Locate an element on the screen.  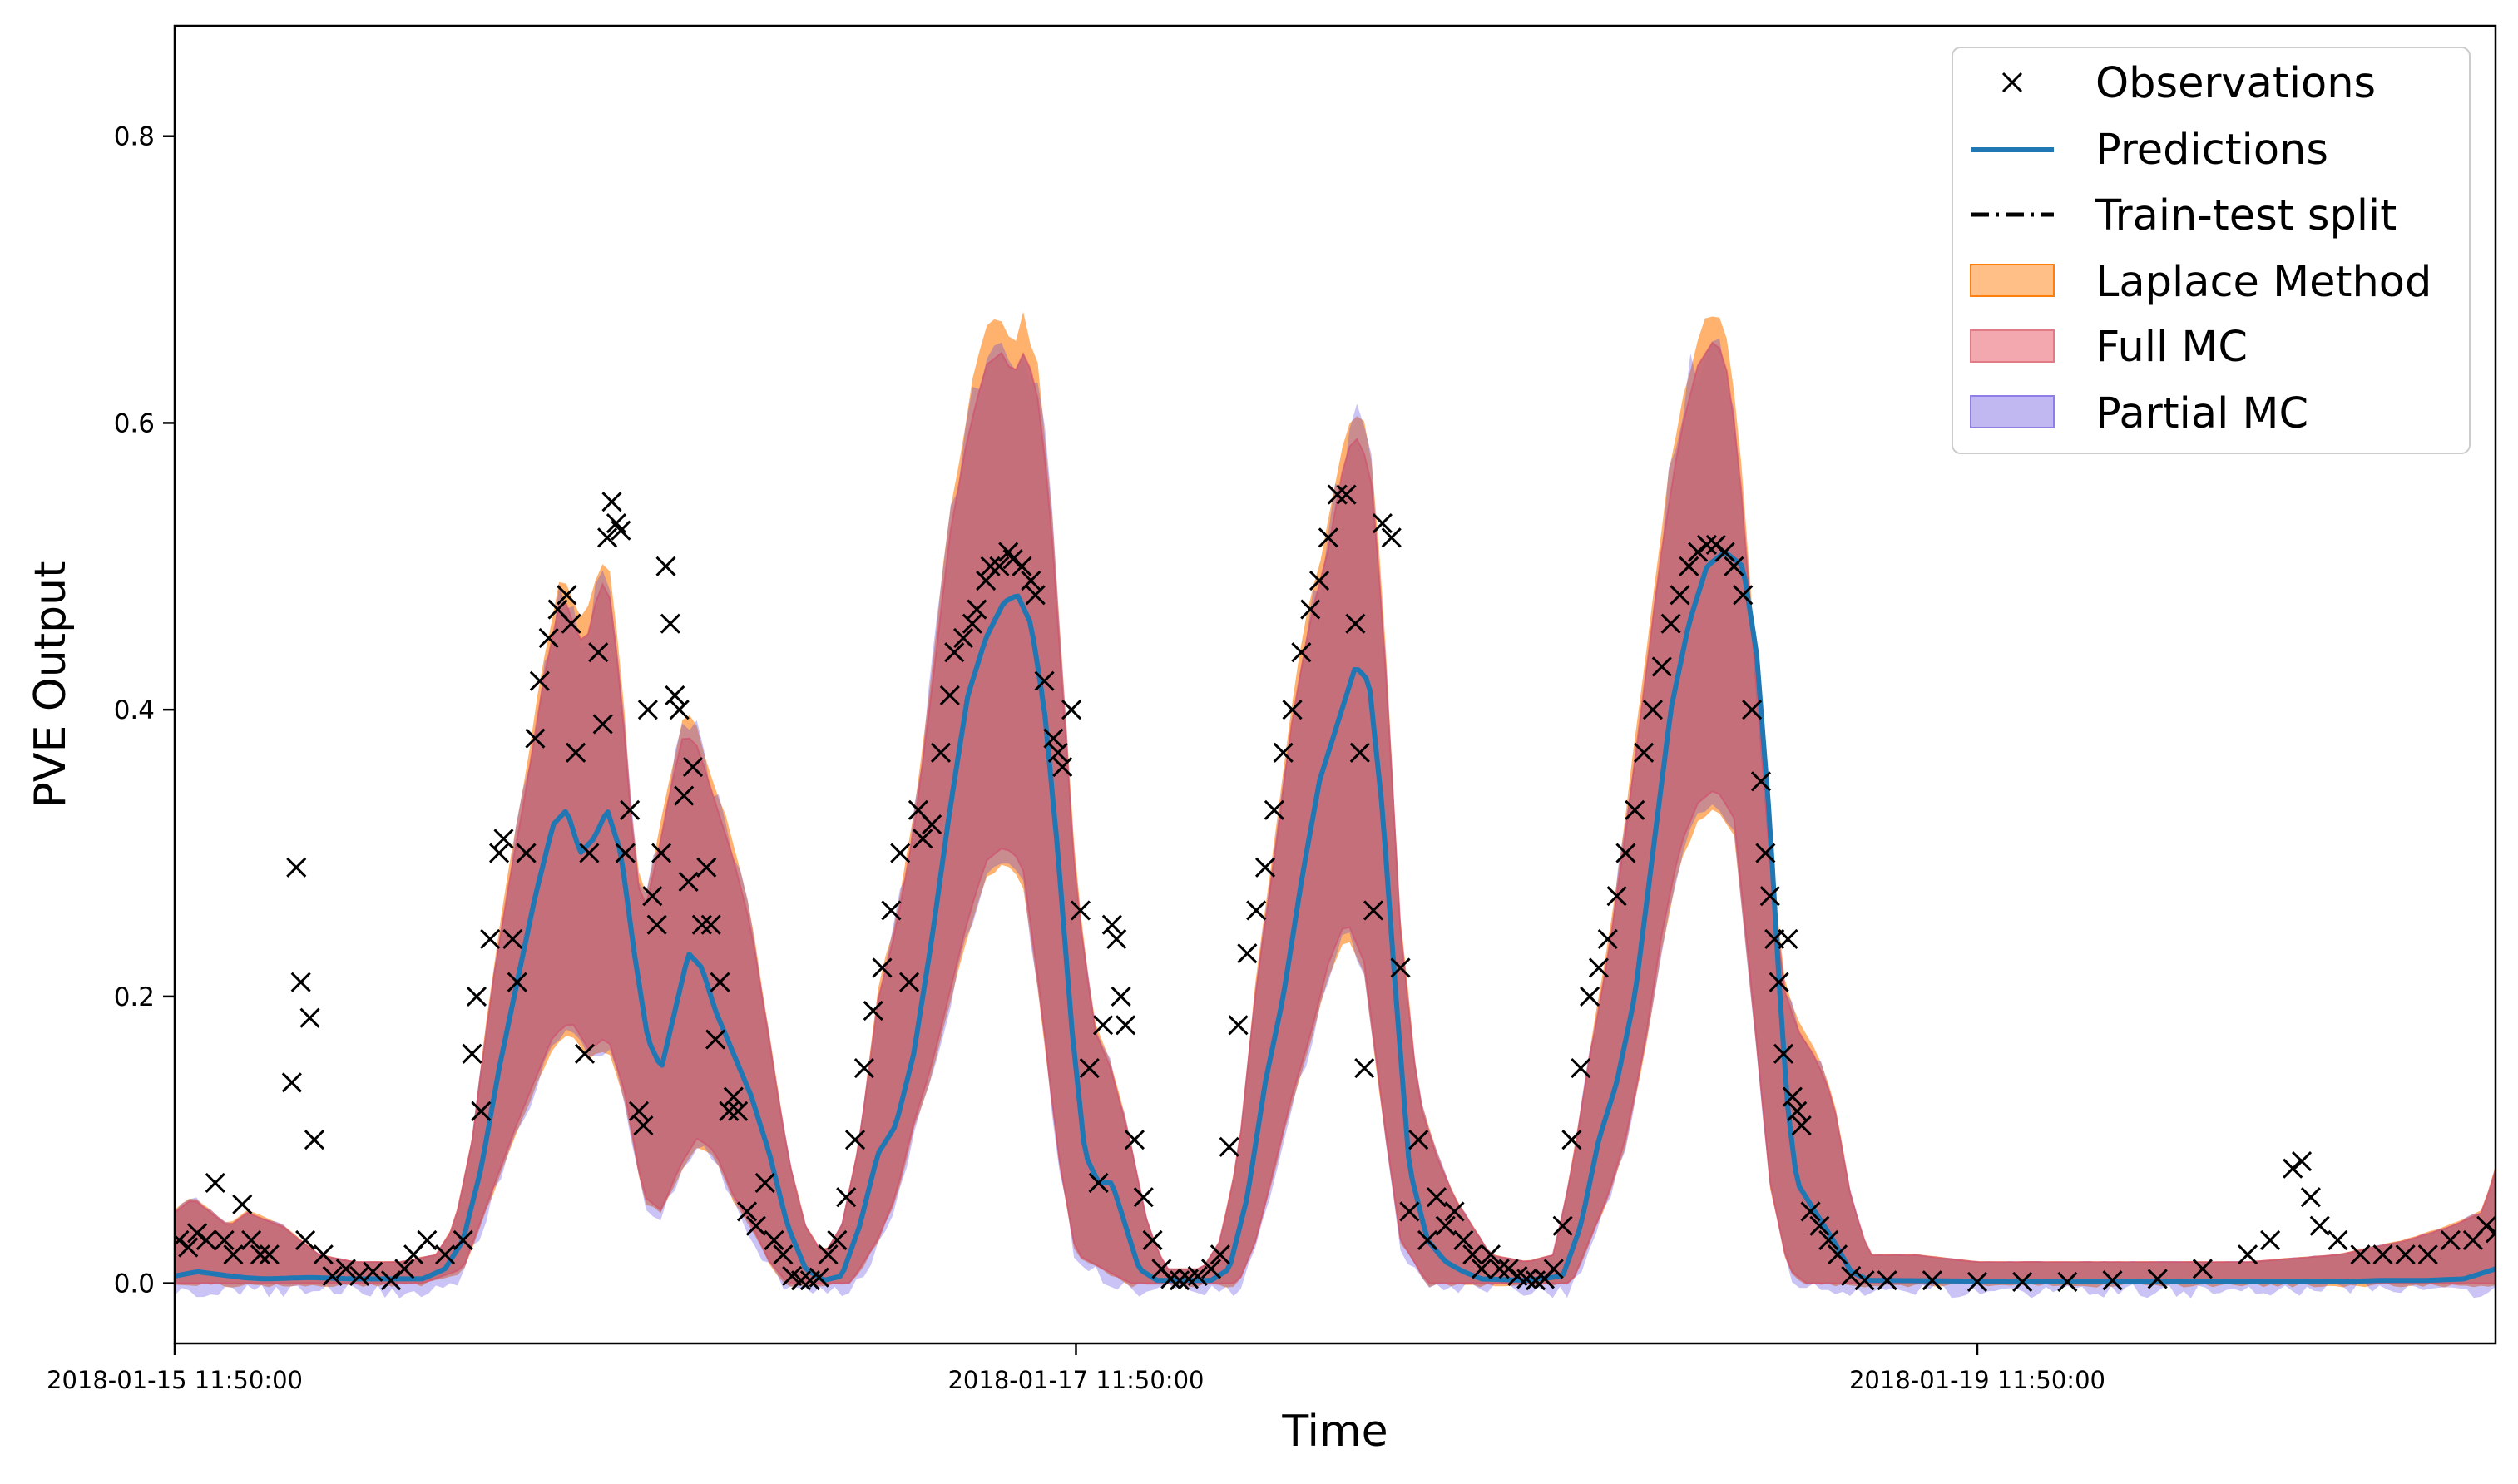
x-tick-label: 2018-01-17 11:50:00 is located at coordinates (1075, 1380).